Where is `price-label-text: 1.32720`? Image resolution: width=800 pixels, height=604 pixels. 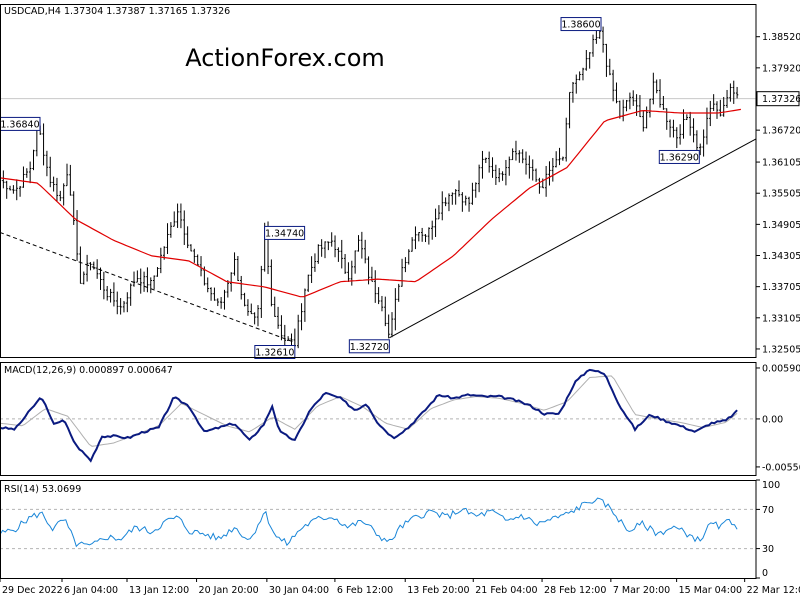
price-label-text: 1.32720 is located at coordinates (369, 347).